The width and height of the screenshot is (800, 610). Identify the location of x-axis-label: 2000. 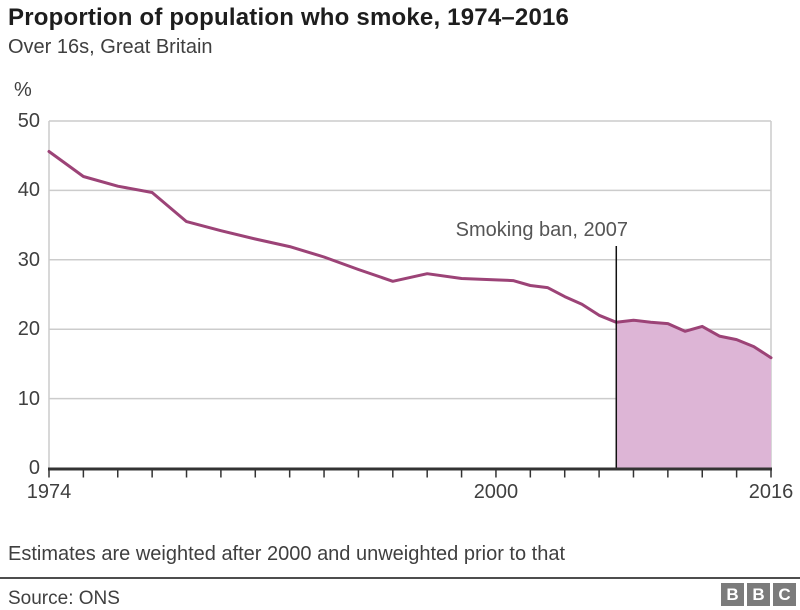
(496, 492).